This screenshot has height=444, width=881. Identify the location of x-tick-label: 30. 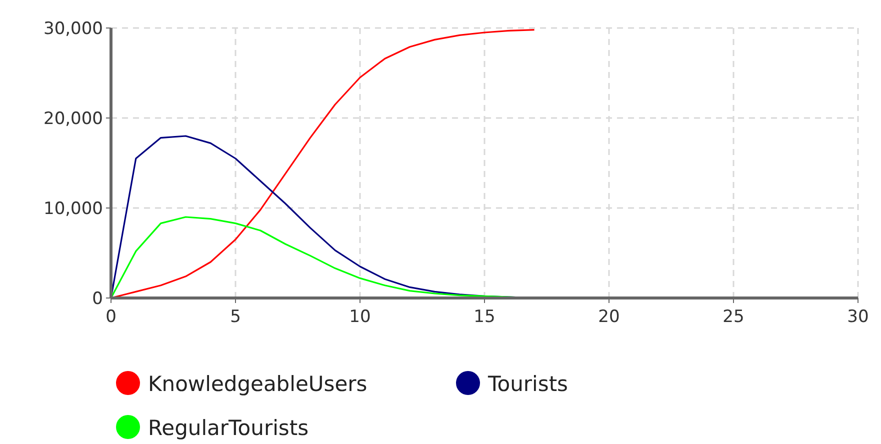
(858, 317).